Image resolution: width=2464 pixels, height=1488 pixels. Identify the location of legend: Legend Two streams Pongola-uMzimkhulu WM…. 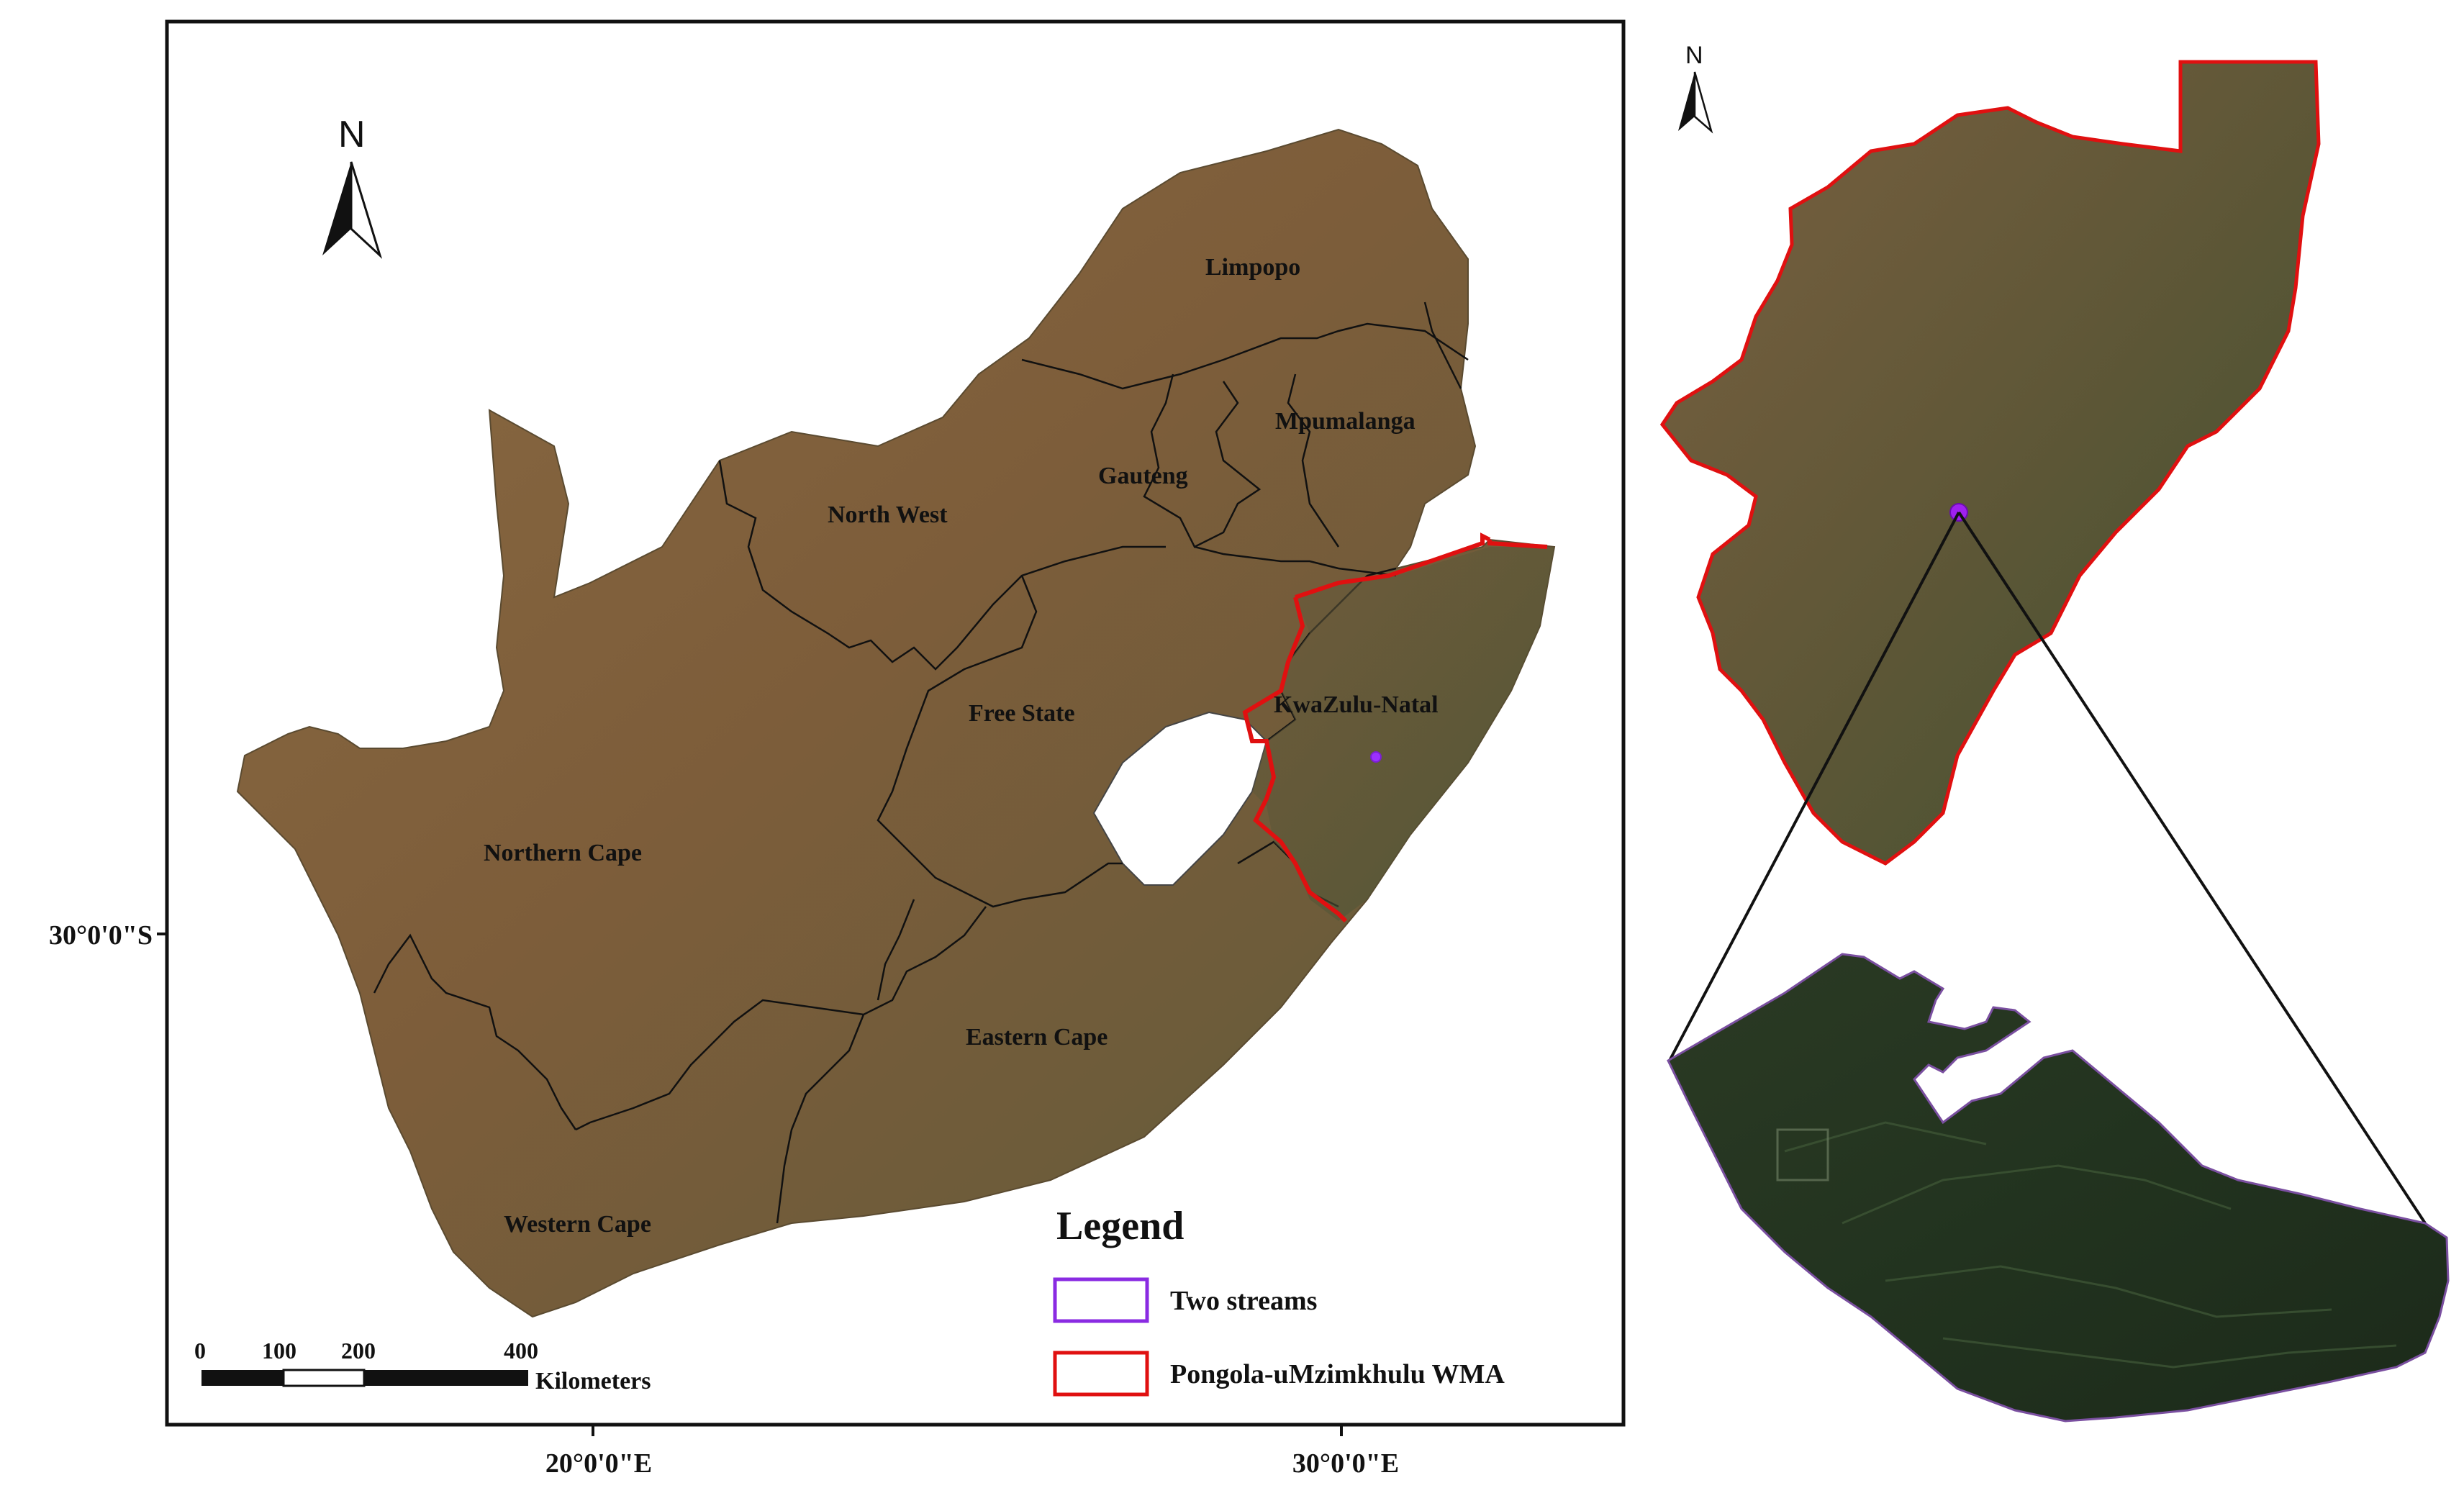
(1279, 1300).